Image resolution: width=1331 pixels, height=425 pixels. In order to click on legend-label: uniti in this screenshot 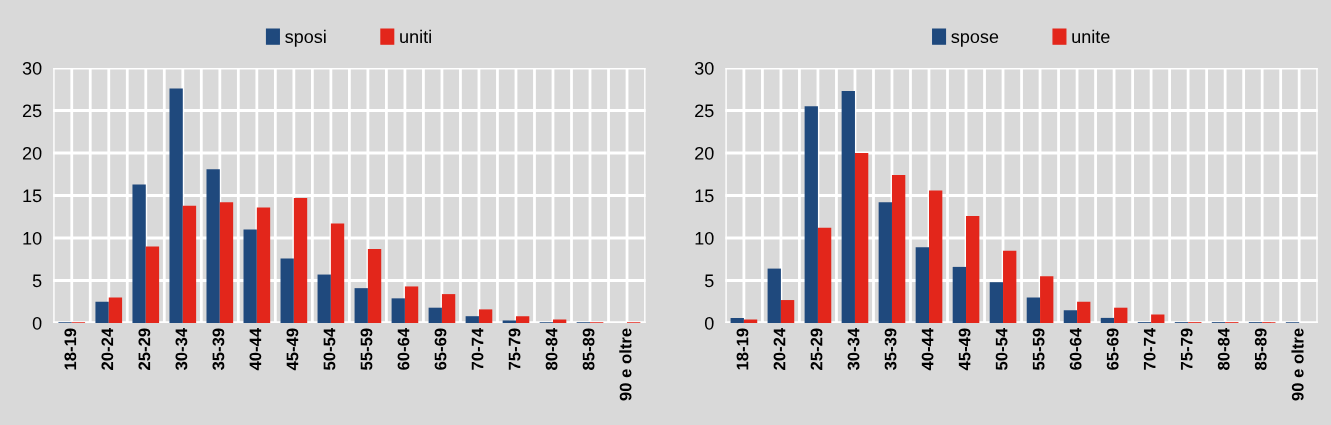, I will do `click(415, 36)`.